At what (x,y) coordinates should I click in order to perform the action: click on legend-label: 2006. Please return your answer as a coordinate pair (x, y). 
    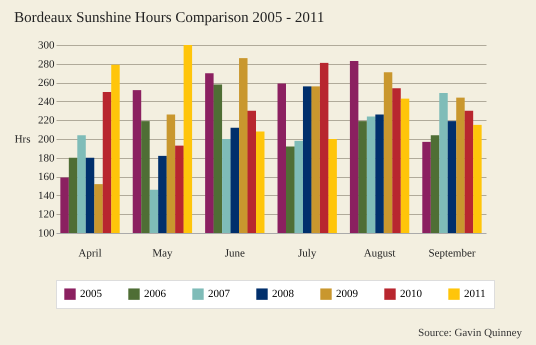
    Looking at the image, I should click on (155, 294).